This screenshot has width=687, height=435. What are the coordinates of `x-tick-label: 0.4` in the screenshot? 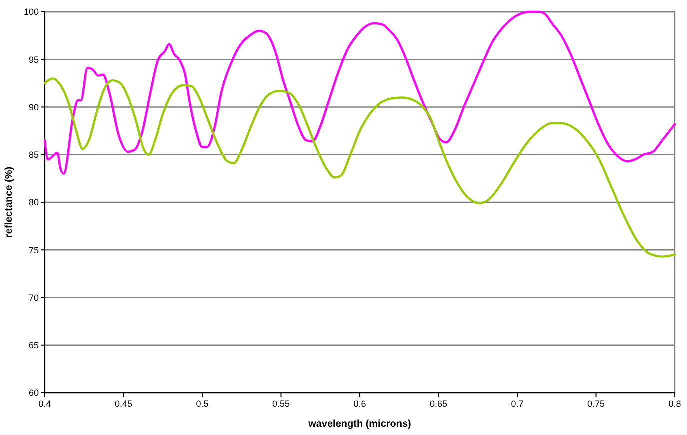 It's located at (45, 404).